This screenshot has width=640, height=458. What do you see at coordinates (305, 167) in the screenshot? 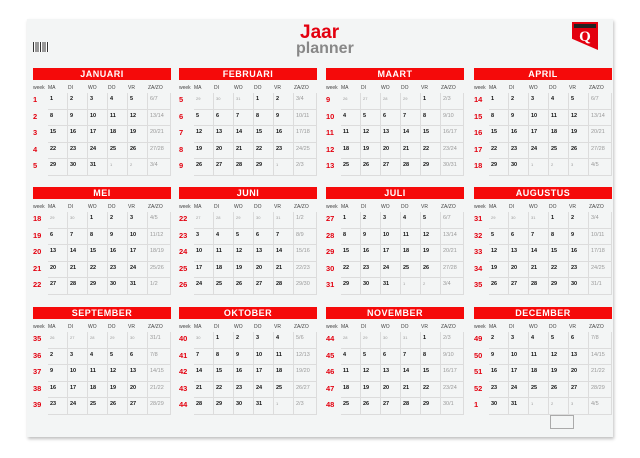
I see `day-cell: 2/3` at bounding box center [305, 167].